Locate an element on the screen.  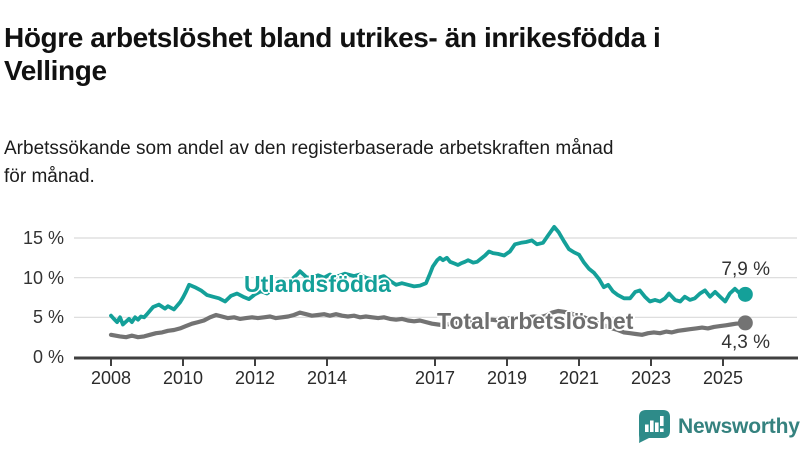
x-axis-tick-label: 2017 is located at coordinates (435, 378).